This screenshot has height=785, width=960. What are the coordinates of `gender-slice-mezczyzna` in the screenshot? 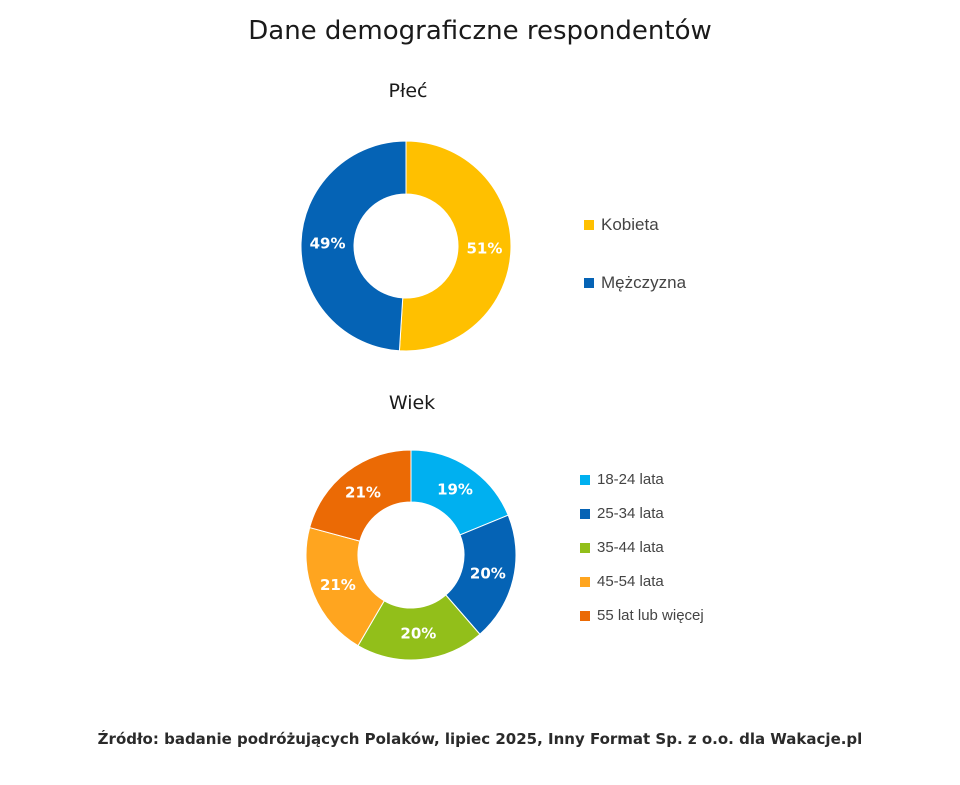 It's located at (353, 246).